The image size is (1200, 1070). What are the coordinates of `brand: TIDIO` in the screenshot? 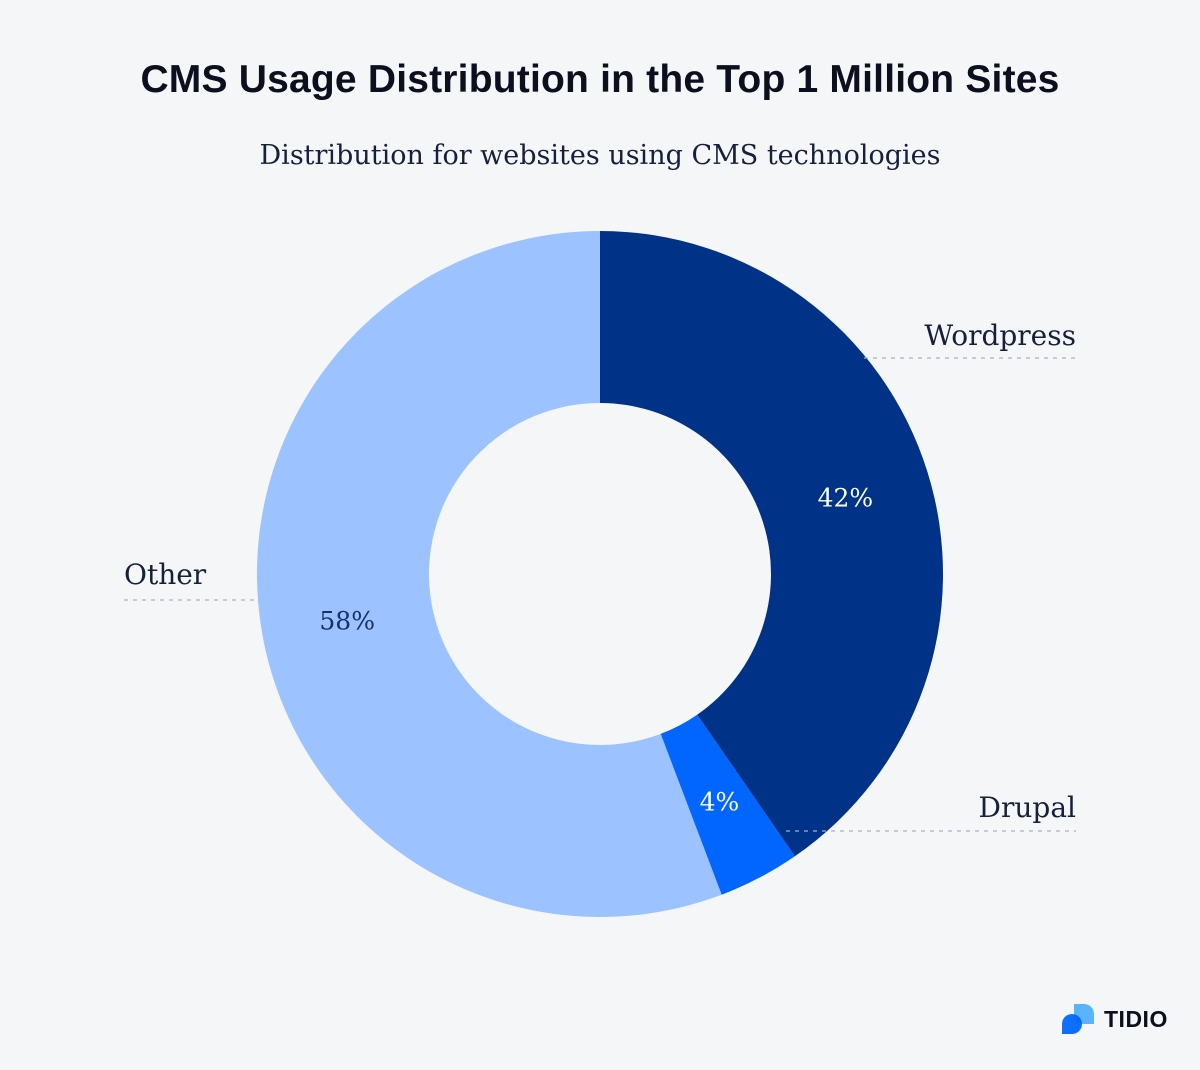 It's located at (1114, 1019).